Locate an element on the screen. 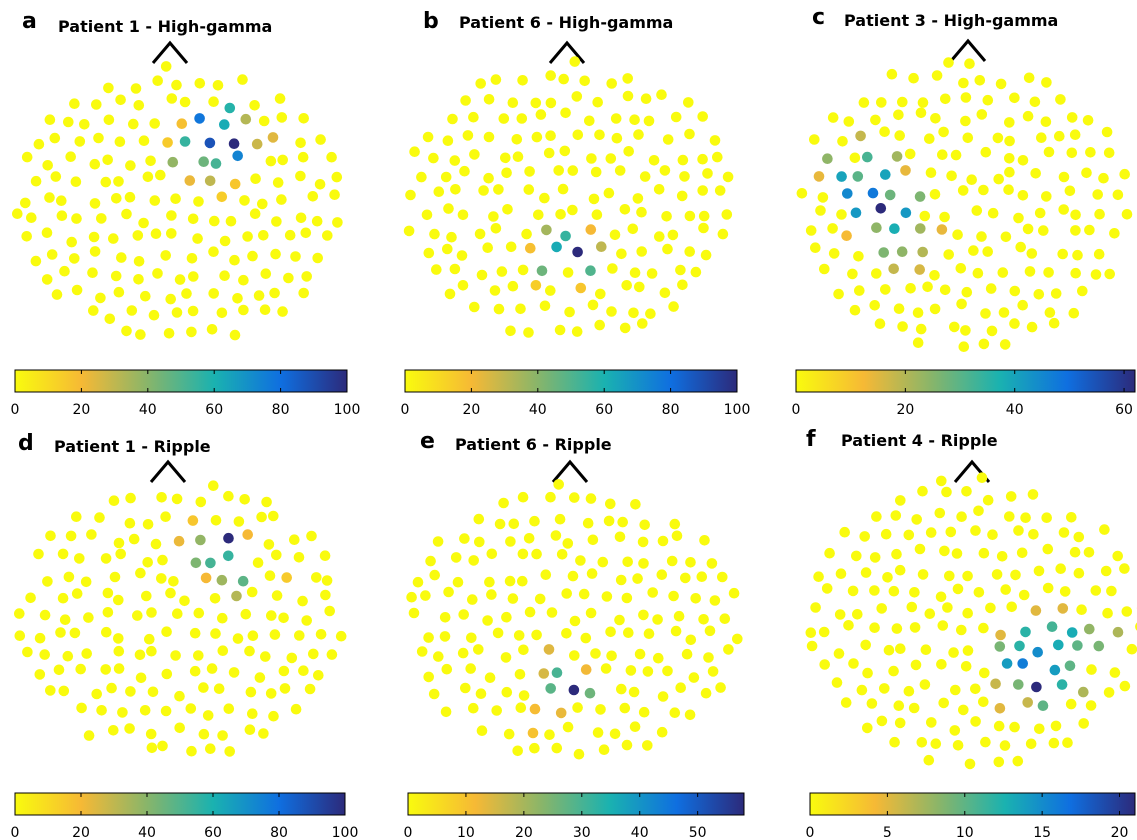 This screenshot has height=840, width=1137. colorbar: 0 5 10 15 20 is located at coordinates (971, 816).